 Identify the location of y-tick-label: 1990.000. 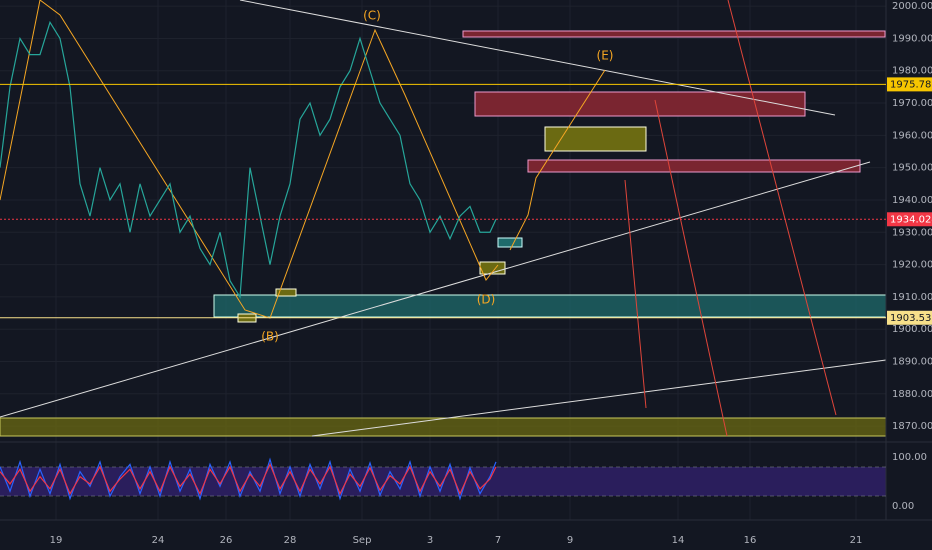
(912, 38).